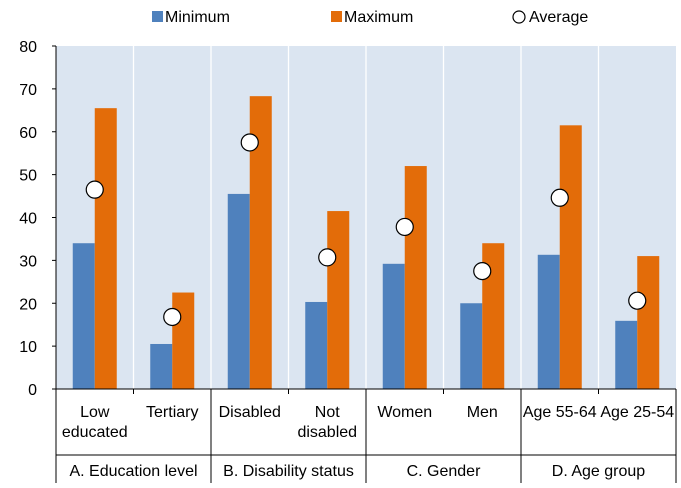 The image size is (681, 488). I want to click on x-category-label: Disabled, so click(250, 412).